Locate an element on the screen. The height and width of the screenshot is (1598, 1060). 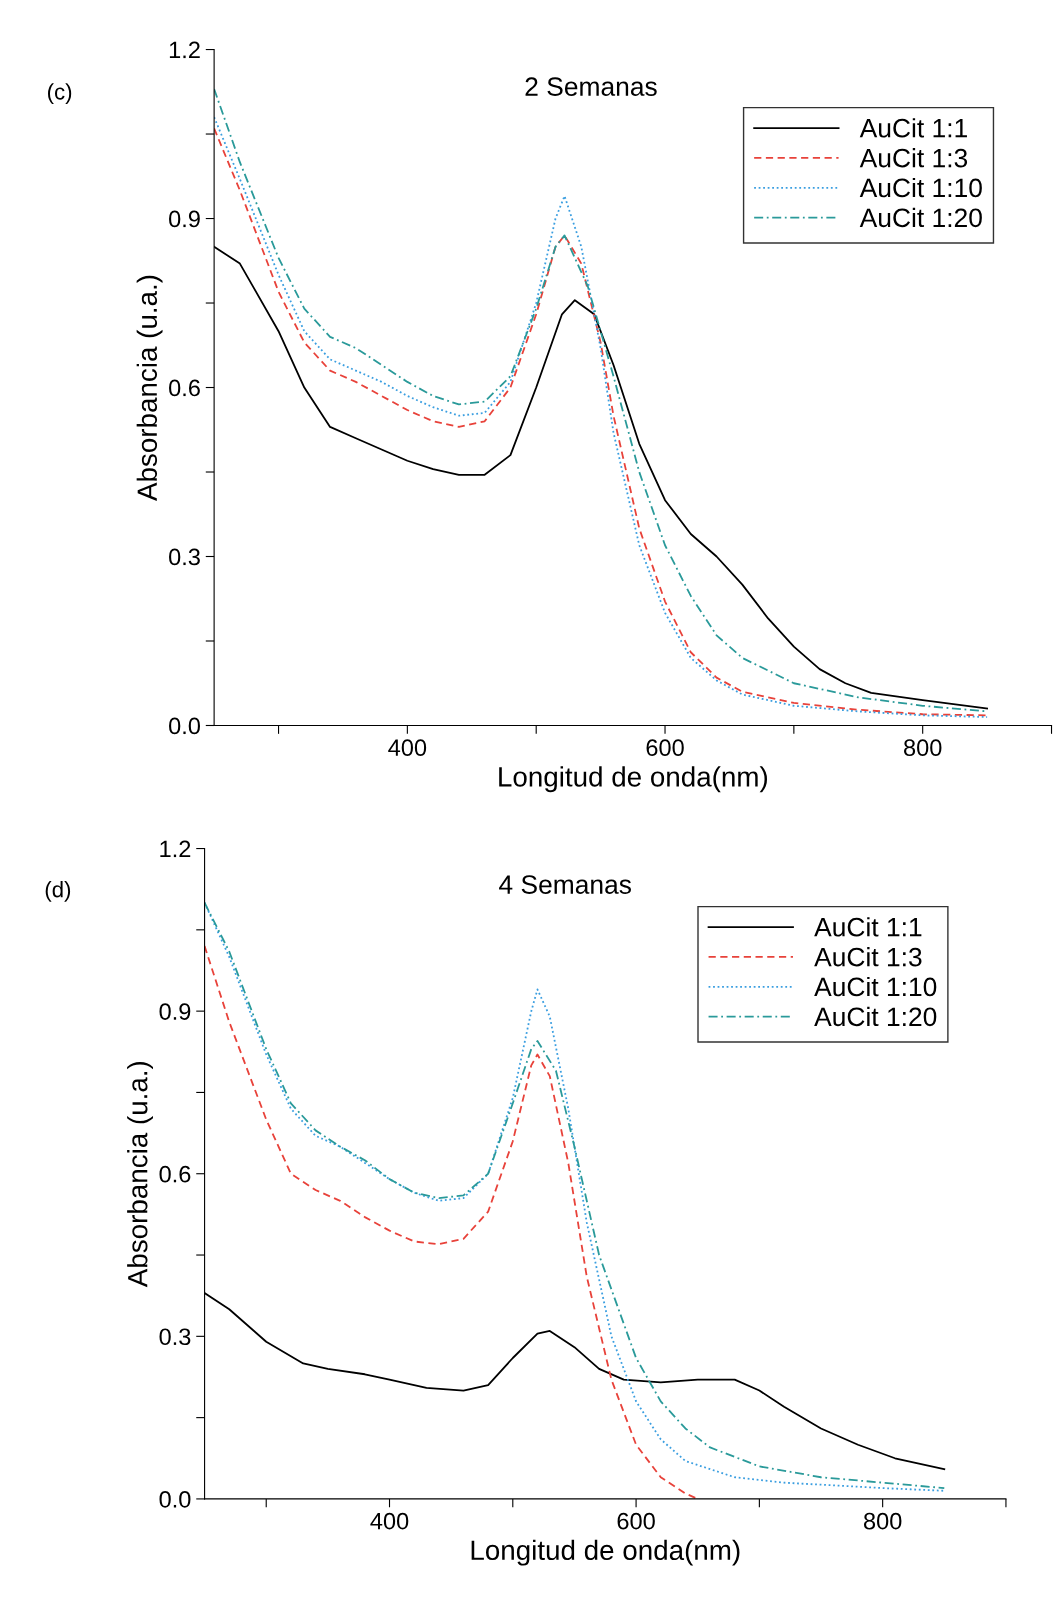
text: (c) is located at coordinates (60, 94).